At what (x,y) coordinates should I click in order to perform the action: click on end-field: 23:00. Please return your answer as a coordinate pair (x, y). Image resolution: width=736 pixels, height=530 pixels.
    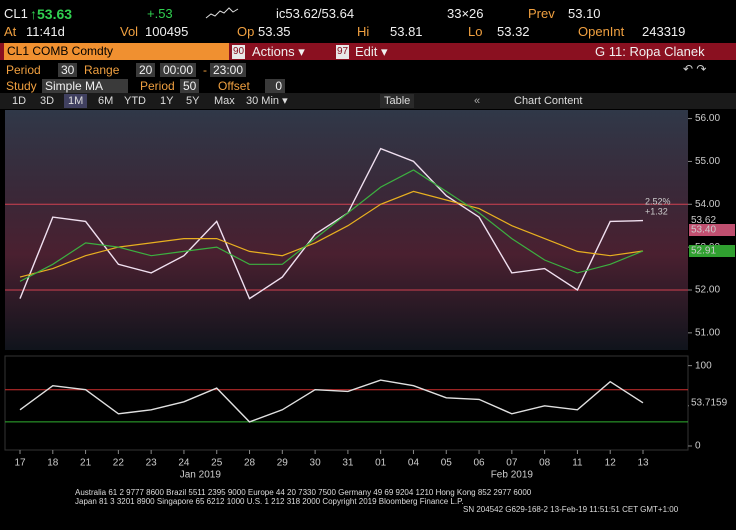
    Looking at the image, I should click on (228, 70).